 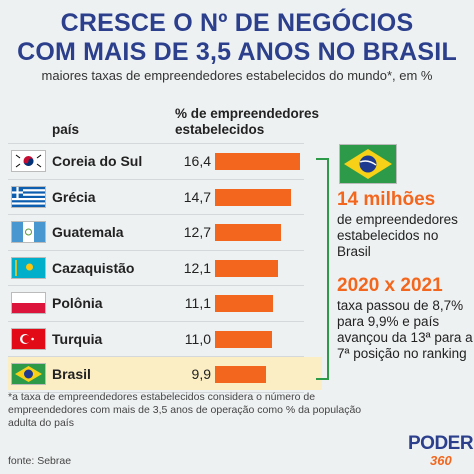 I want to click on connector-top, so click(x=322, y=159).